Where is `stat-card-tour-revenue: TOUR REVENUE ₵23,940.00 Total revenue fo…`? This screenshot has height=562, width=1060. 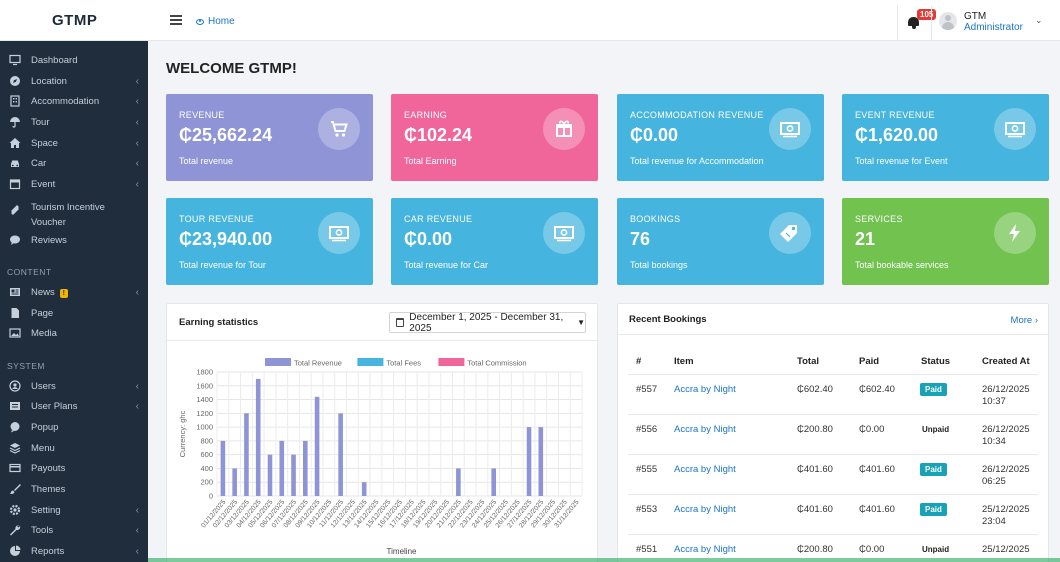
stat-card-tour-revenue: TOUR REVENUE ₵23,940.00 Total revenue fo… is located at coordinates (269, 241).